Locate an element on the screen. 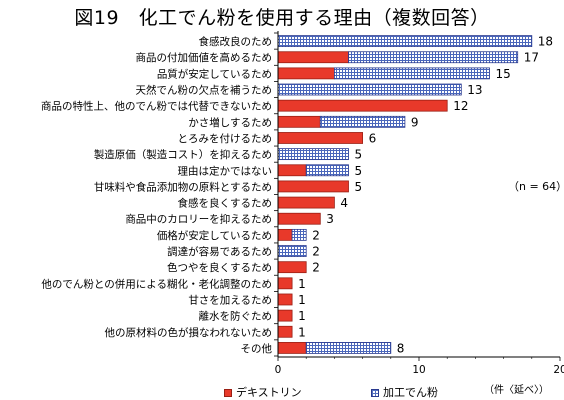 Image resolution: width=564 pixels, height=400 pixels. total-value-label: 6 is located at coordinates (373, 138).